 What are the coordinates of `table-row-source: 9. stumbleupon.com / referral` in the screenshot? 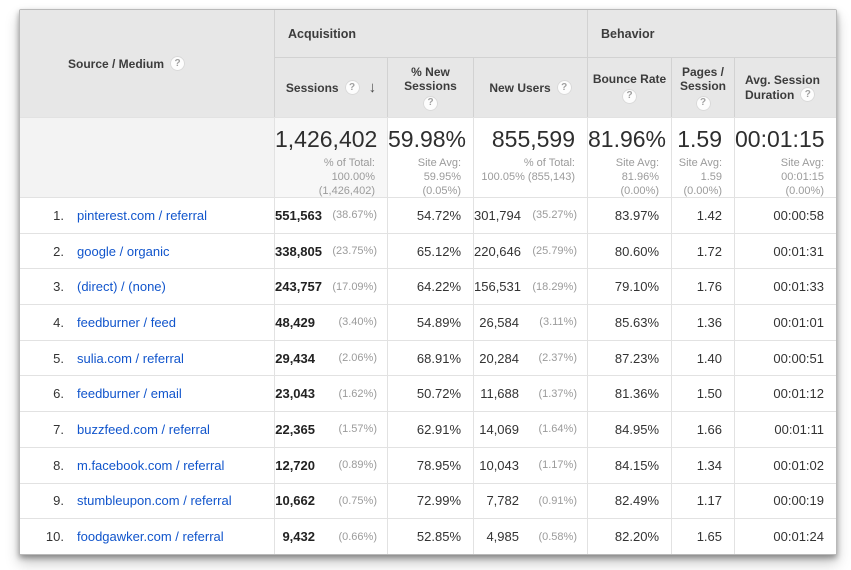 It's located at (147, 500).